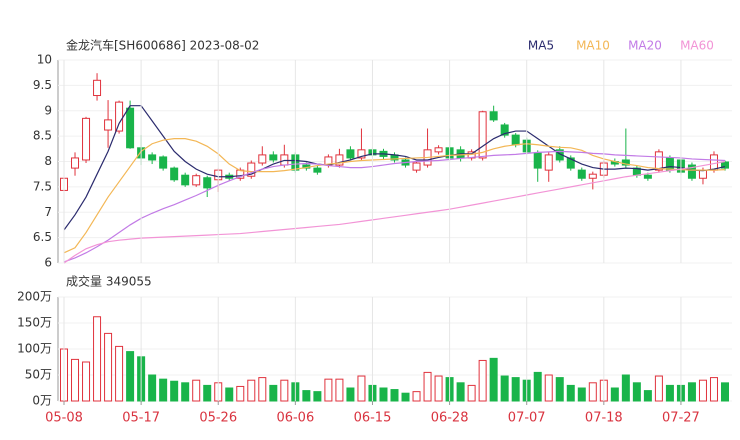 The width and height of the screenshot is (740, 440). Describe the element at coordinates (697, 46) in the screenshot. I see `legend-entry: MA60` at that location.